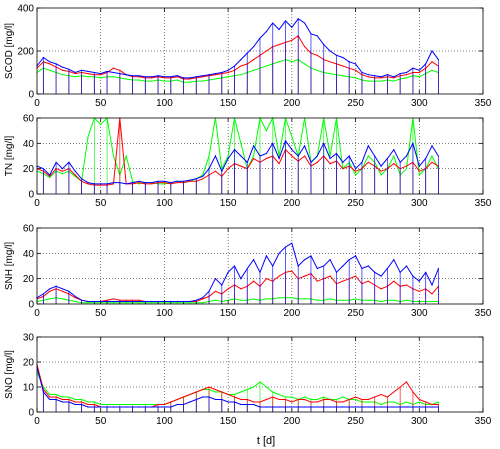 The image size is (500, 449). I want to click on snh-blue-line, so click(237, 272).